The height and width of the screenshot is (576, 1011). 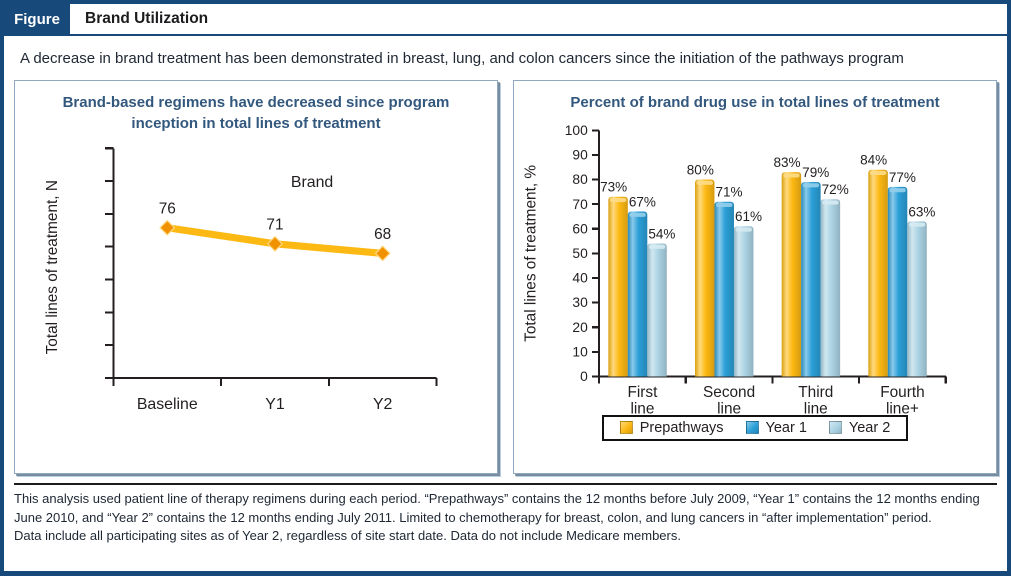 What do you see at coordinates (815, 171) in the screenshot?
I see `bar-value-label: 79%` at bounding box center [815, 171].